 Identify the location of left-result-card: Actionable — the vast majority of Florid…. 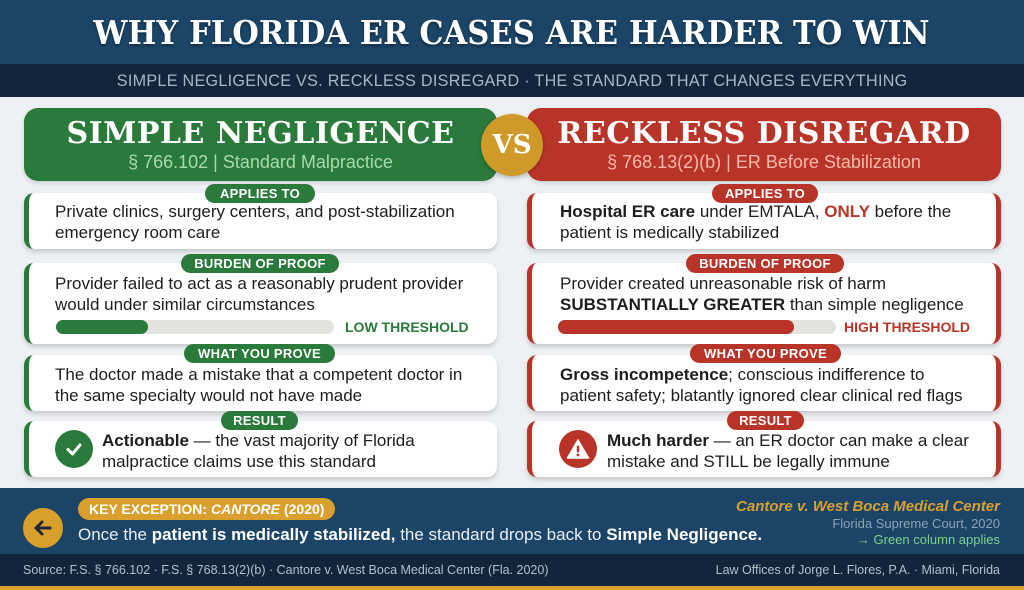
(260, 449).